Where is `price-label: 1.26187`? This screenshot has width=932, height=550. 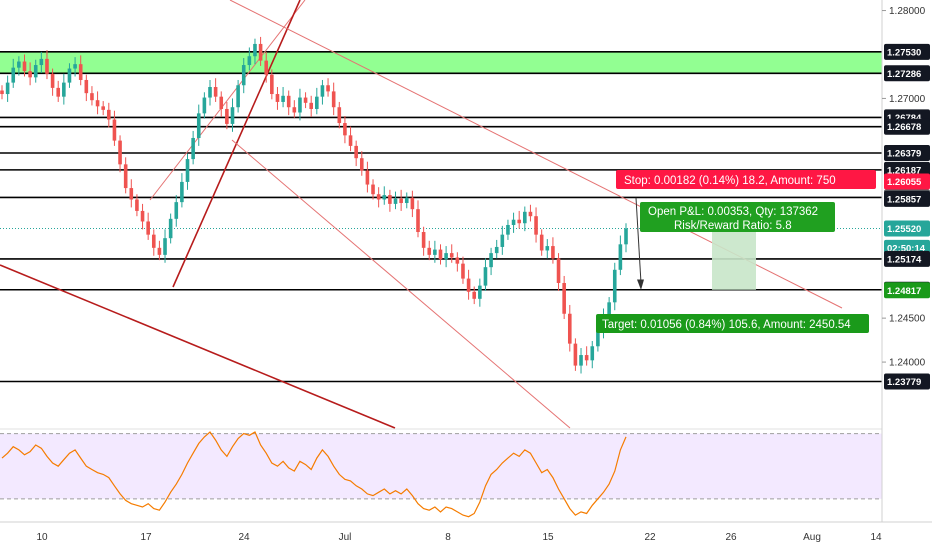 price-label: 1.26187 is located at coordinates (904, 170).